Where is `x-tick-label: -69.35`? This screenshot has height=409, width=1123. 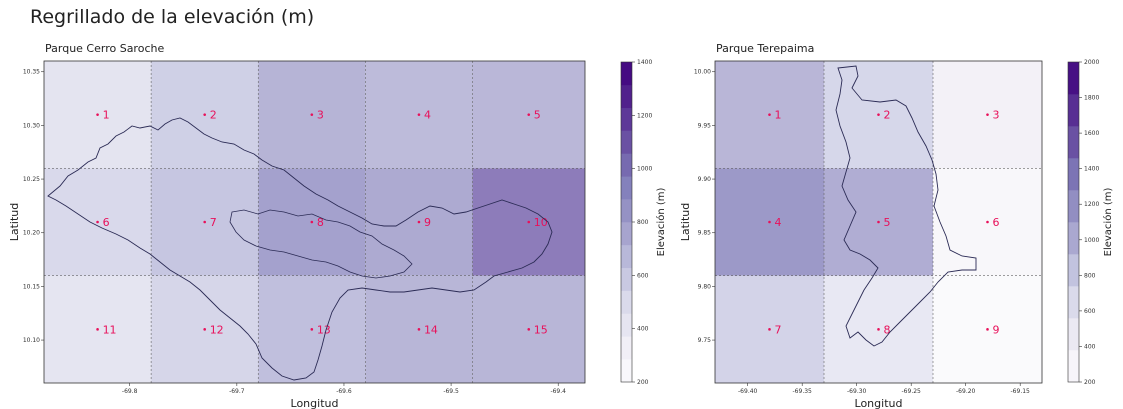 x-tick-label: -69.35 is located at coordinates (803, 391).